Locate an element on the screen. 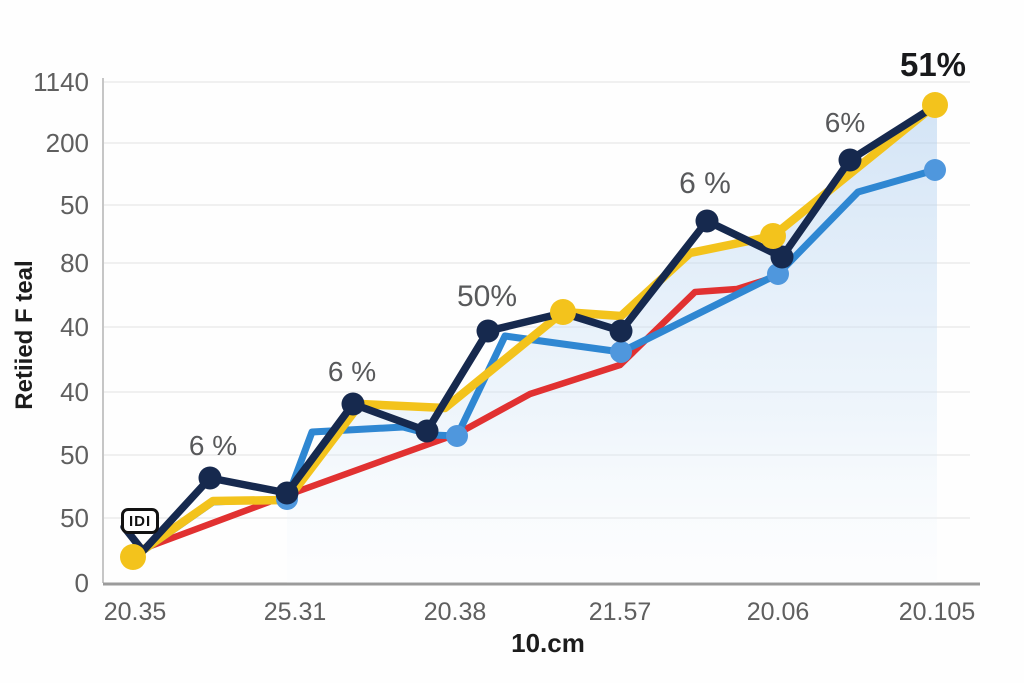 The width and height of the screenshot is (1024, 683). x-tick-label: 20.105 is located at coordinates (937, 612).